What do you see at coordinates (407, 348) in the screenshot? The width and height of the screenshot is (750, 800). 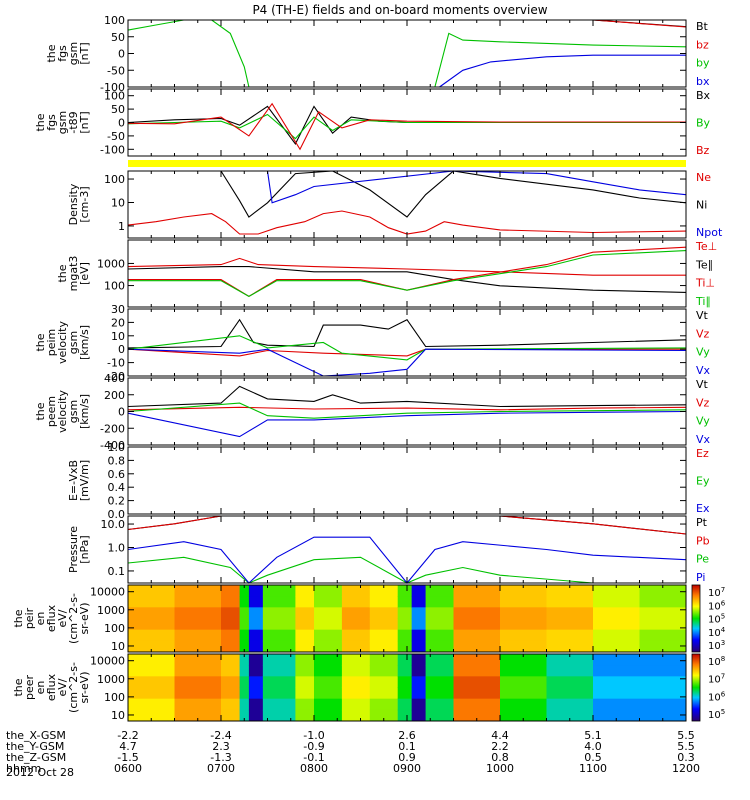 I see `series-Vy` at bounding box center [407, 348].